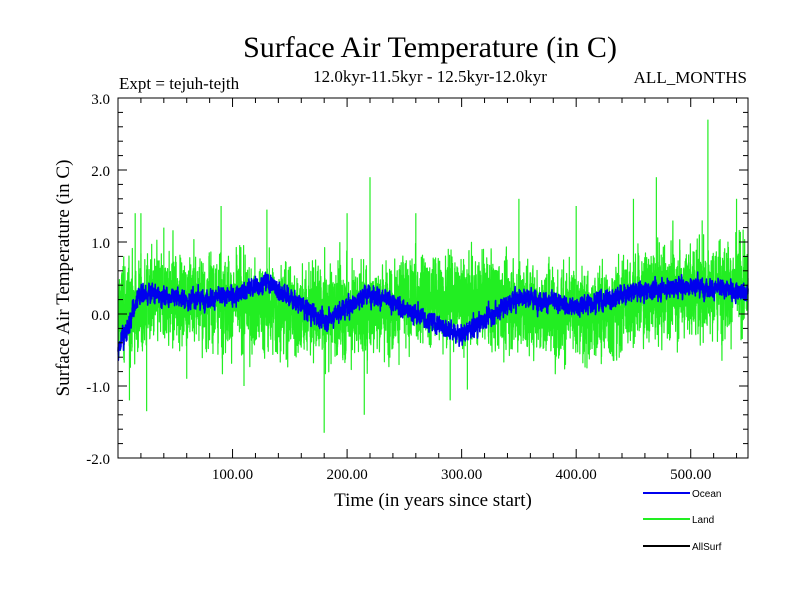 This screenshot has width=800, height=600. Describe the element at coordinates (433, 500) in the screenshot. I see `x-axis-label: Time (in years since start)` at that location.